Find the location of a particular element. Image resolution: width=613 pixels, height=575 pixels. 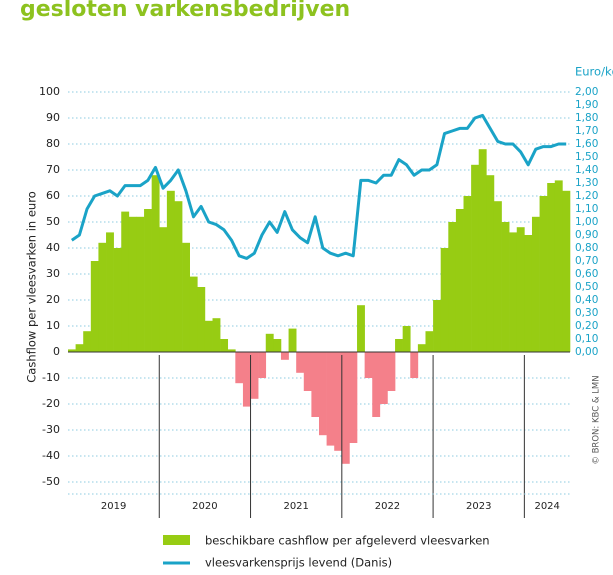

y2-tick-label: 1,30 is located at coordinates (586, 183).